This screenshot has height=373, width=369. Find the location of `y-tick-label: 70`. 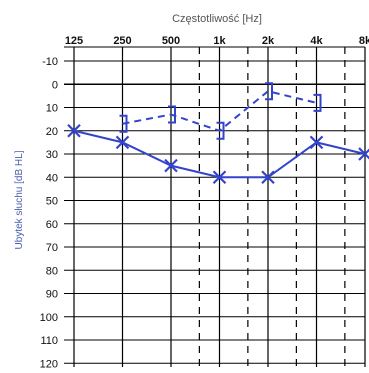

y-tick-label: 70 is located at coordinates (52, 248).